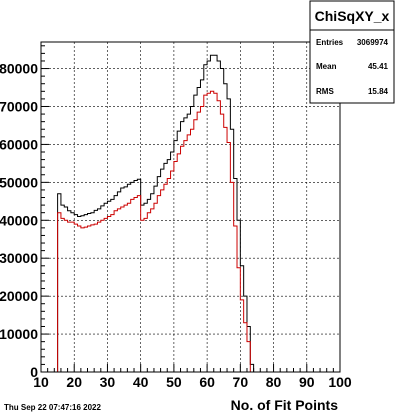 Image resolution: width=400 pixels, height=414 pixels. I want to click on datestamp: Thu Sep 22 07:47:16 2022, so click(52, 407).